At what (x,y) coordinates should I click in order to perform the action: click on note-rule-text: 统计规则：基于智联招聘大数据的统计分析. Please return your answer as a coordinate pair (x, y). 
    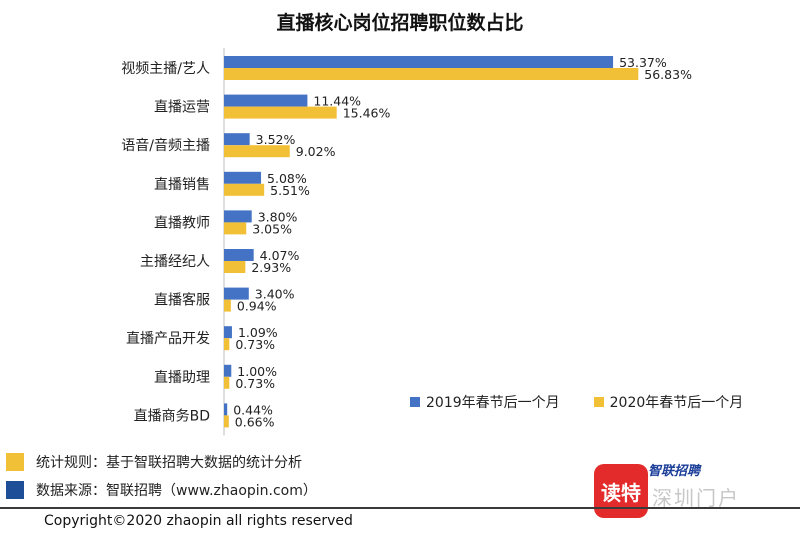
    Looking at the image, I should click on (169, 463).